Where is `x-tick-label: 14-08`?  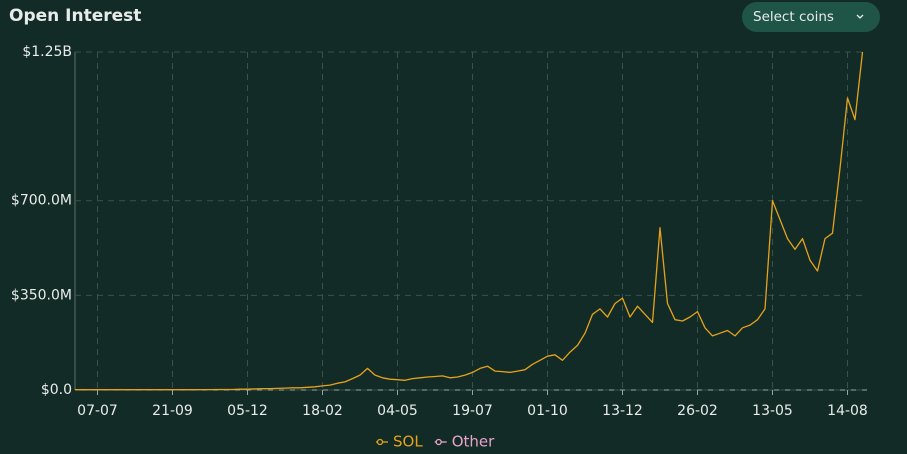
x-tick-label: 14-08 is located at coordinates (847, 411).